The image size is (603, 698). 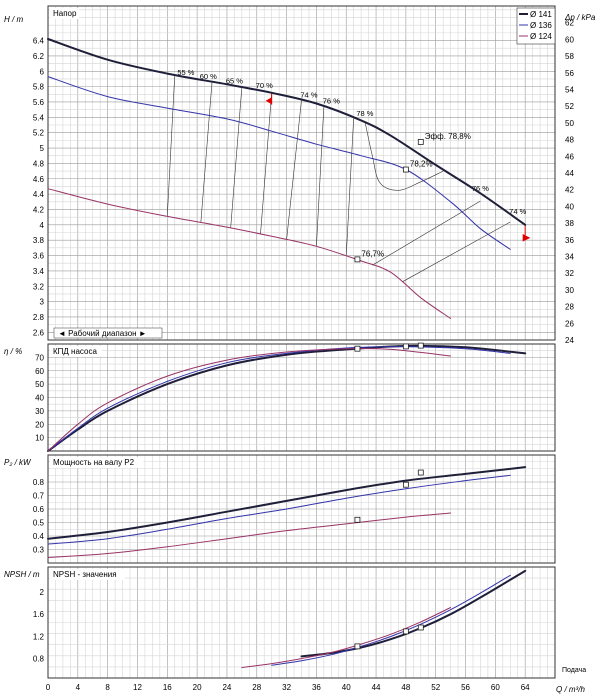 I want to click on legend: Ø 141 Ø 136 Ø 124, so click(x=536, y=26).